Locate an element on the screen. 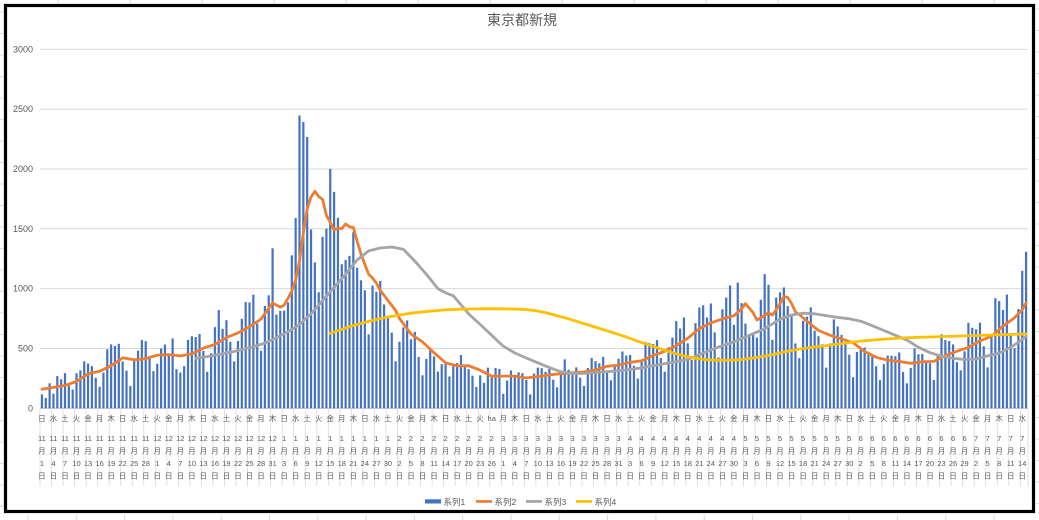 This screenshot has width=1039, height=520. legend: 系列1 系列2 系列3 系列4 is located at coordinates (521, 502).